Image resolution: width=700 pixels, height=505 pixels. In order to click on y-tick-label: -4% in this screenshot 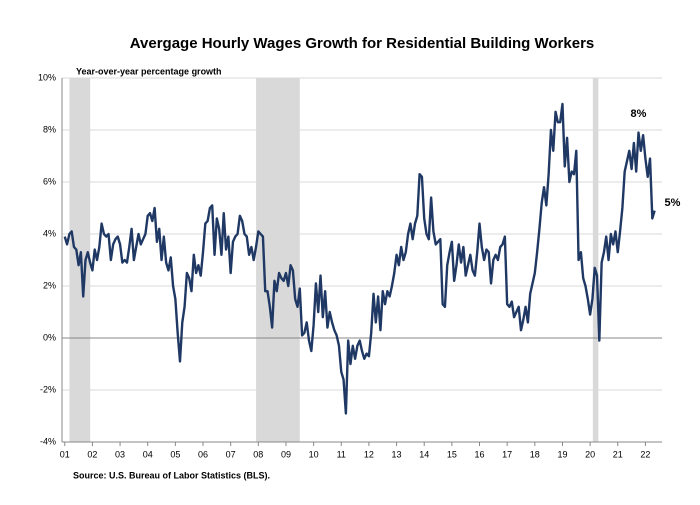, I will do `click(48, 441)`.